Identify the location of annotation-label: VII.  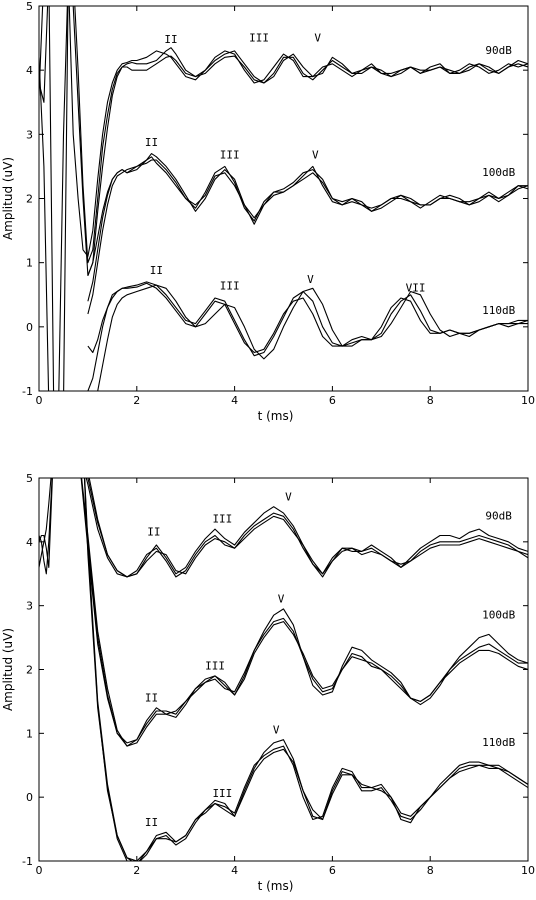
(416, 288).